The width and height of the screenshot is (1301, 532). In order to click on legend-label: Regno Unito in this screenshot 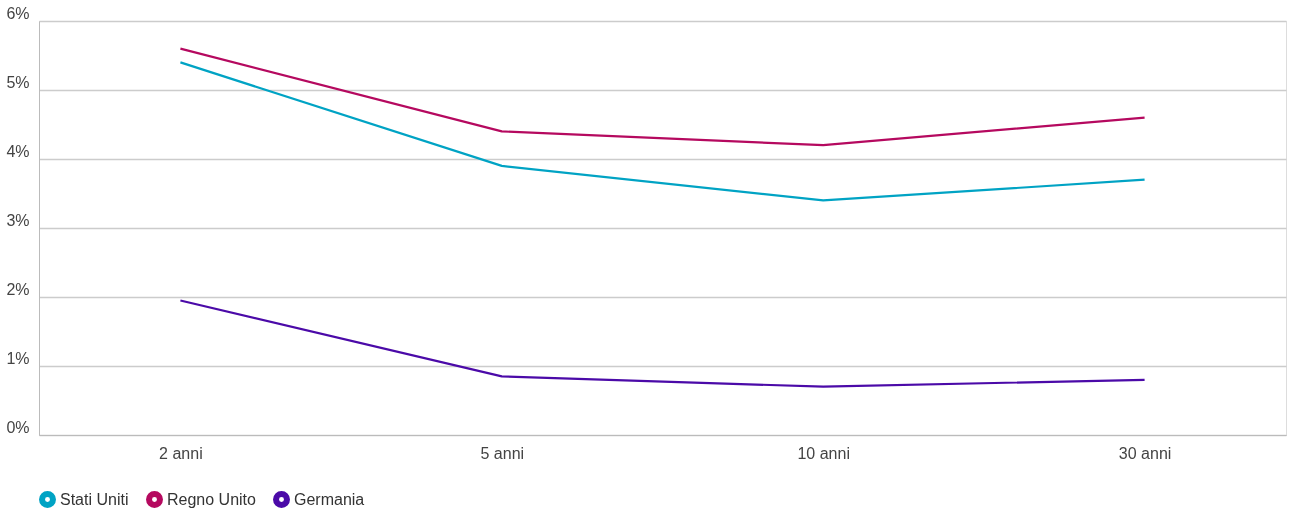, I will do `click(212, 499)`.